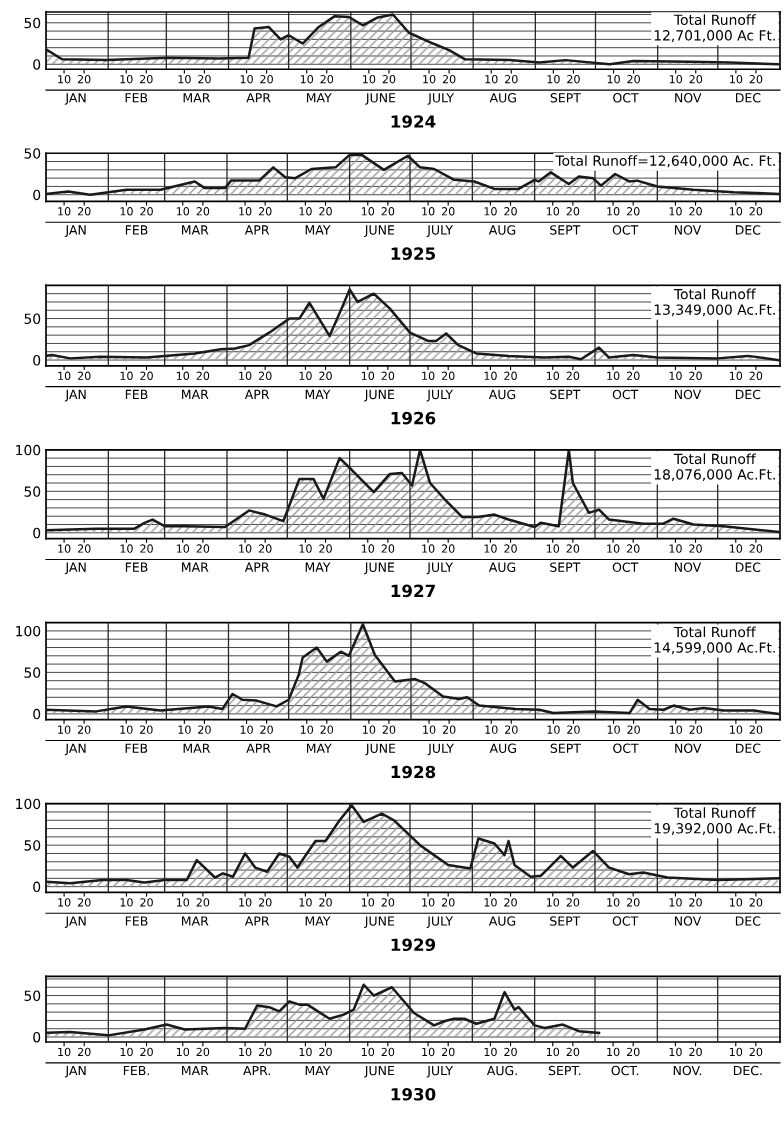  I want to click on text: 1924, so click(413, 121).